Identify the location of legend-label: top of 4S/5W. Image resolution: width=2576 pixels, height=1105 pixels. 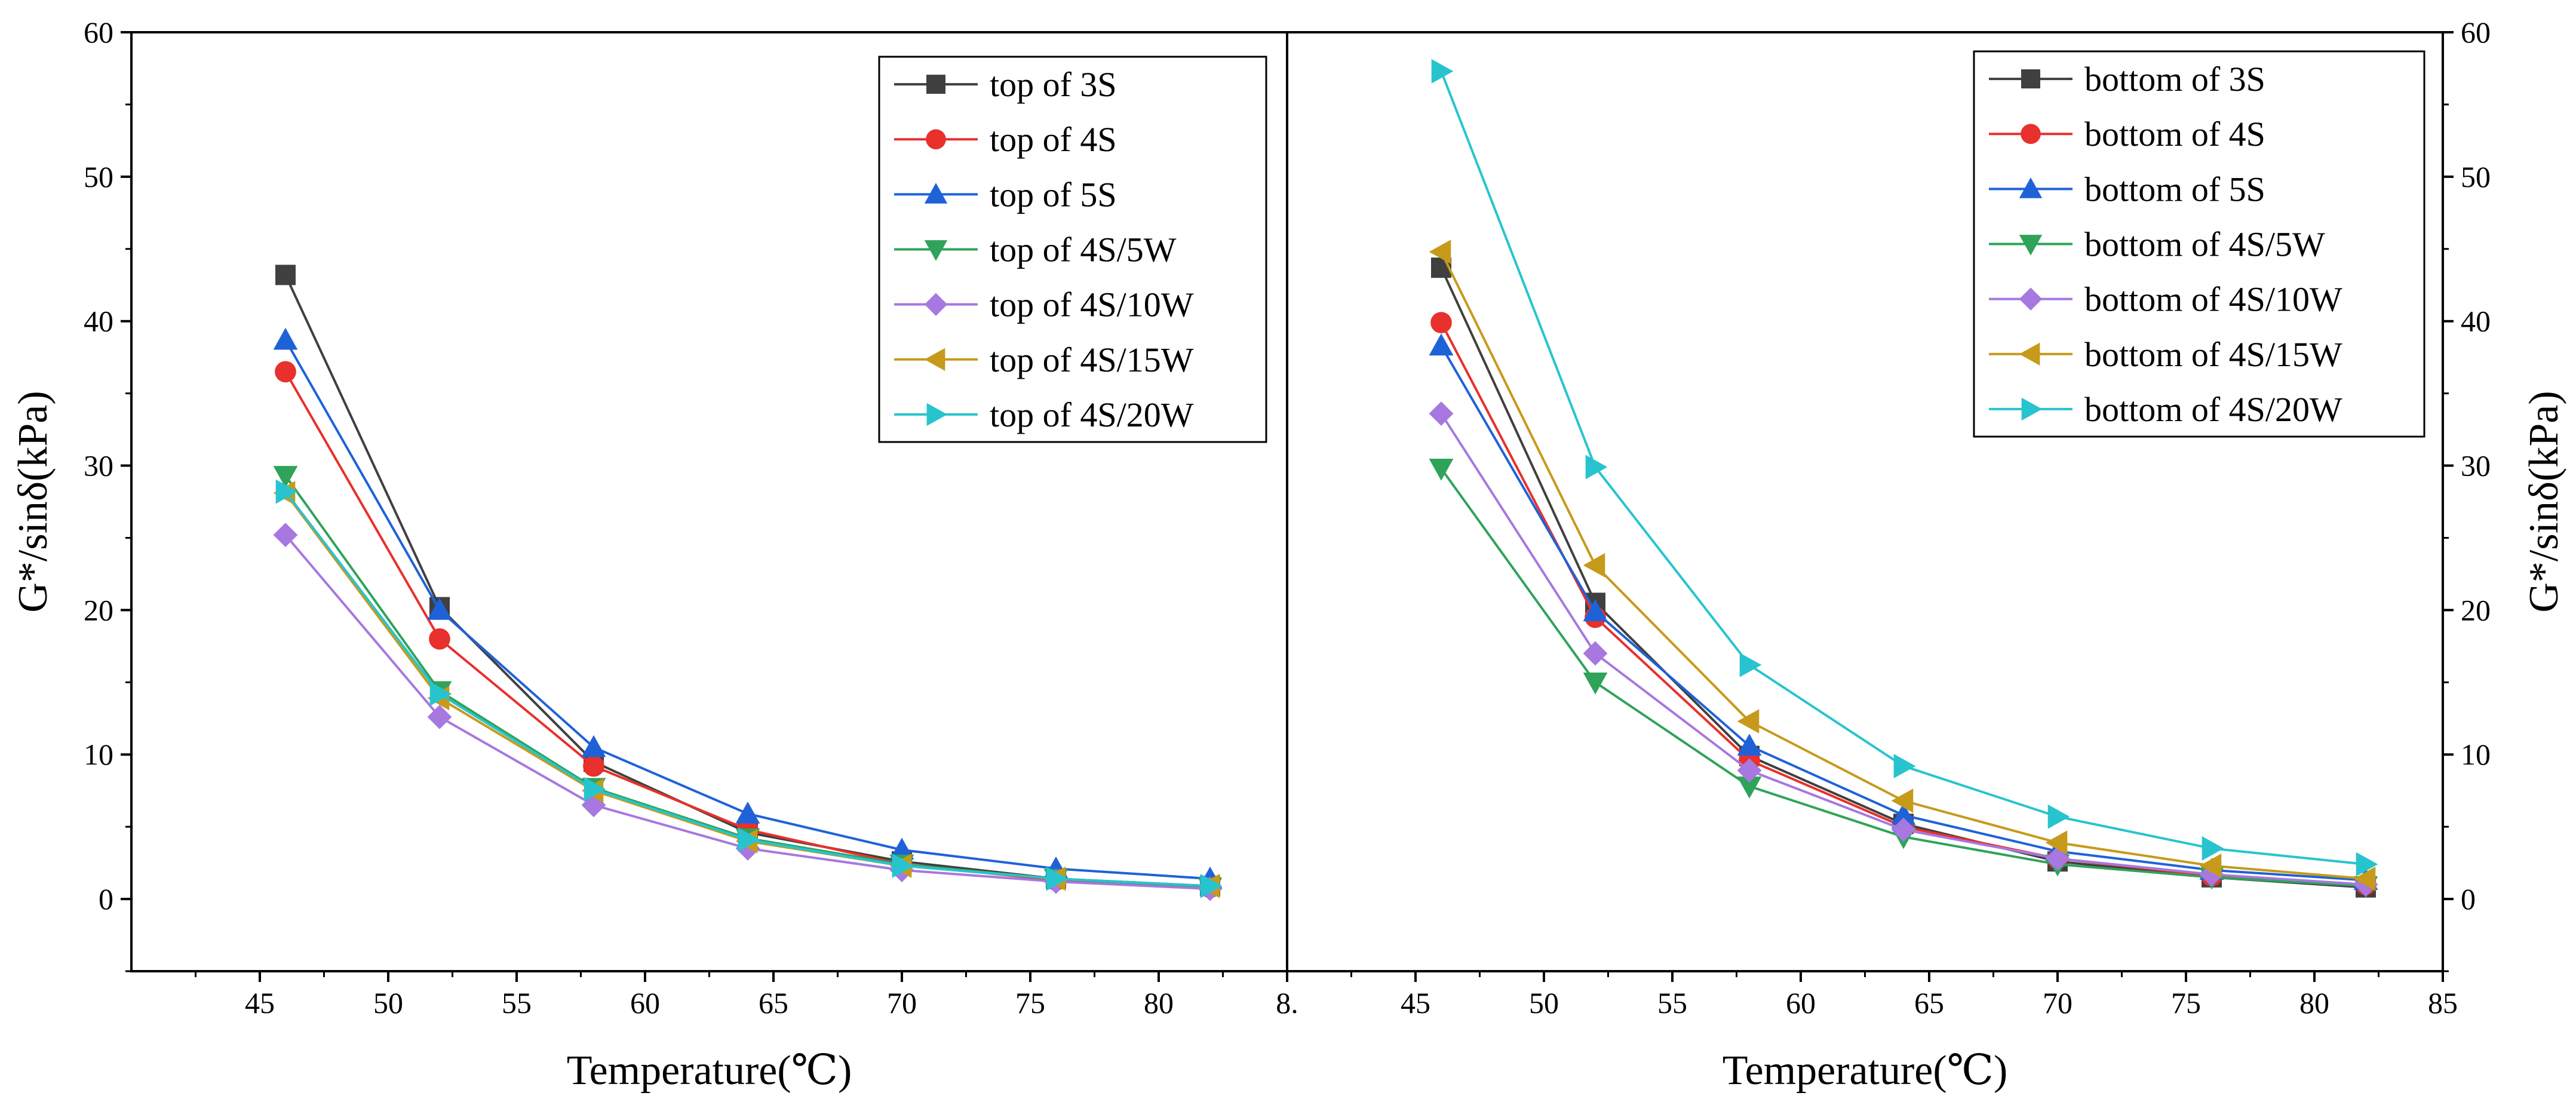
(1083, 250).